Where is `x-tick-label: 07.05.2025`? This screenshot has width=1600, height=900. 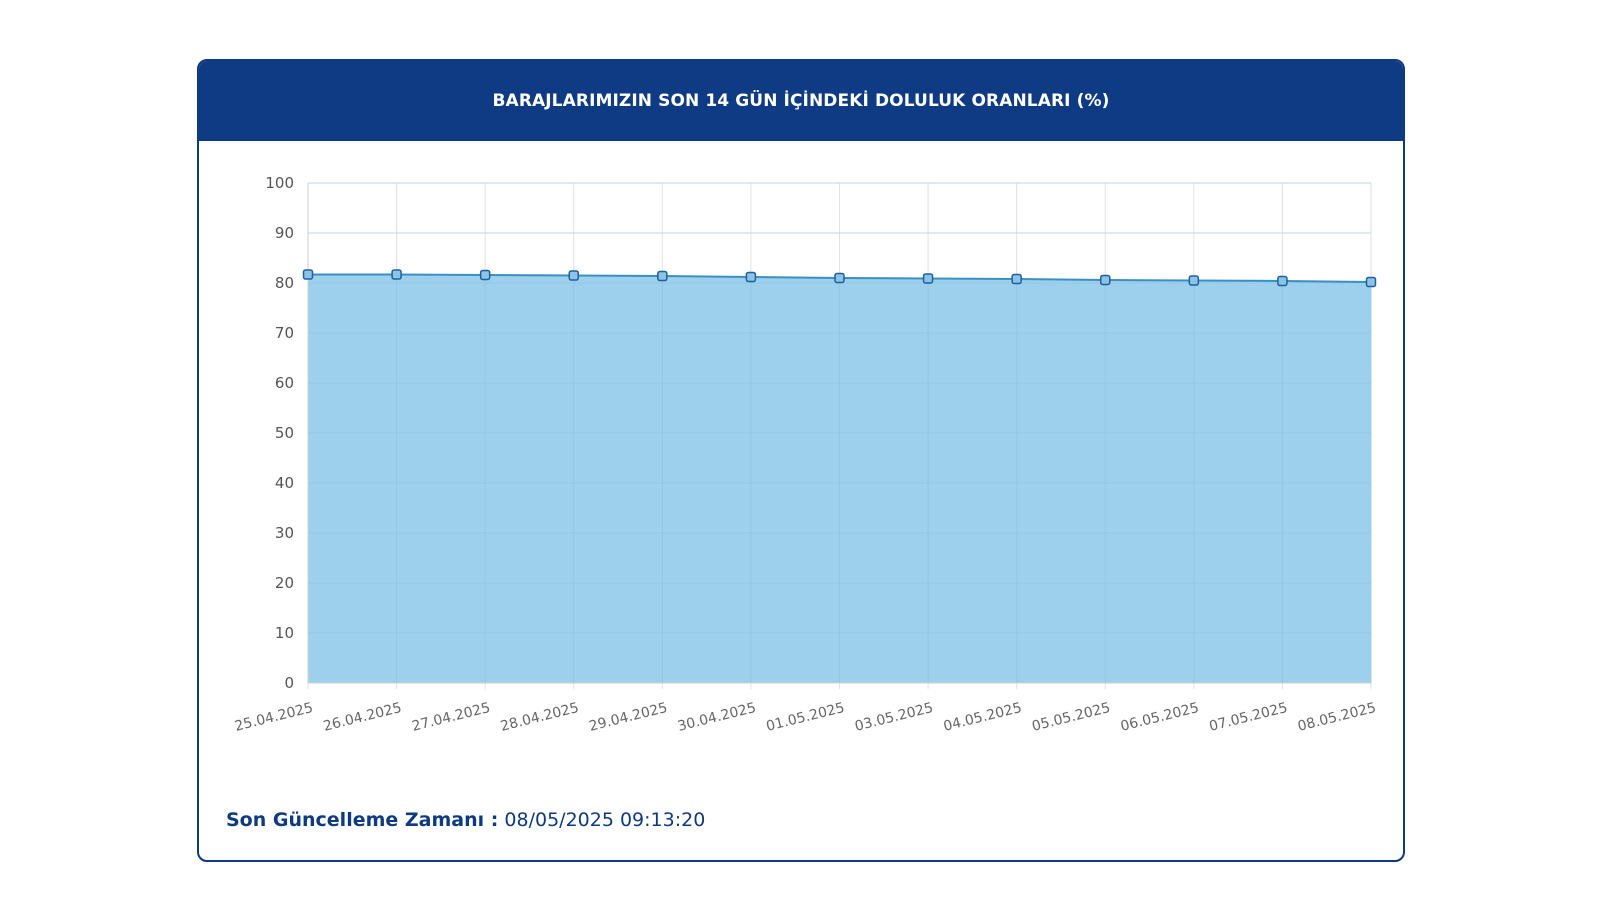
x-tick-label: 07.05.2025 is located at coordinates (1249, 717).